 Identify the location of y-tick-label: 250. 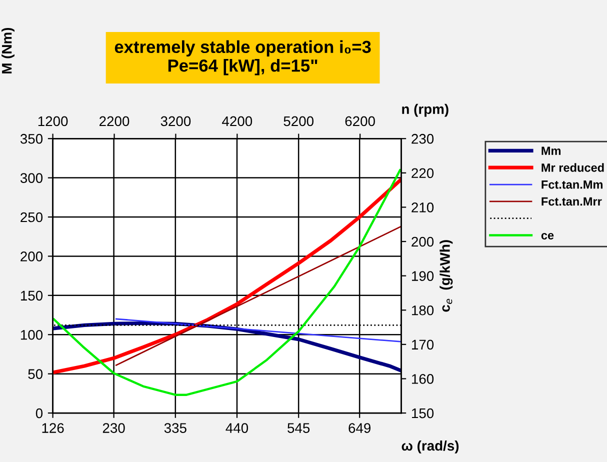
(31, 217).